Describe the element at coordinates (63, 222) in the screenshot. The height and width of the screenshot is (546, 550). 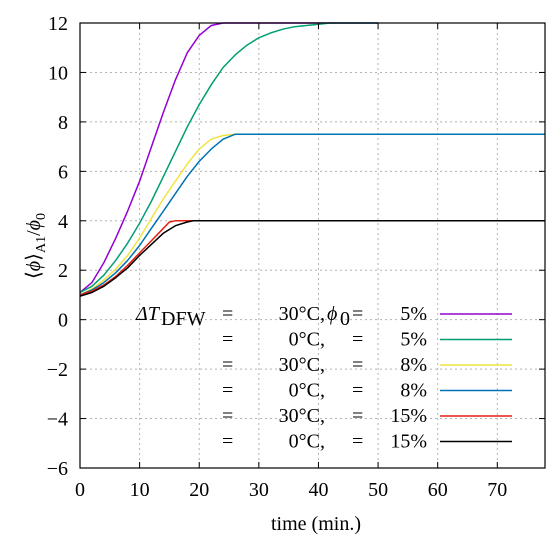
I see `y-tick-label: 4` at that location.